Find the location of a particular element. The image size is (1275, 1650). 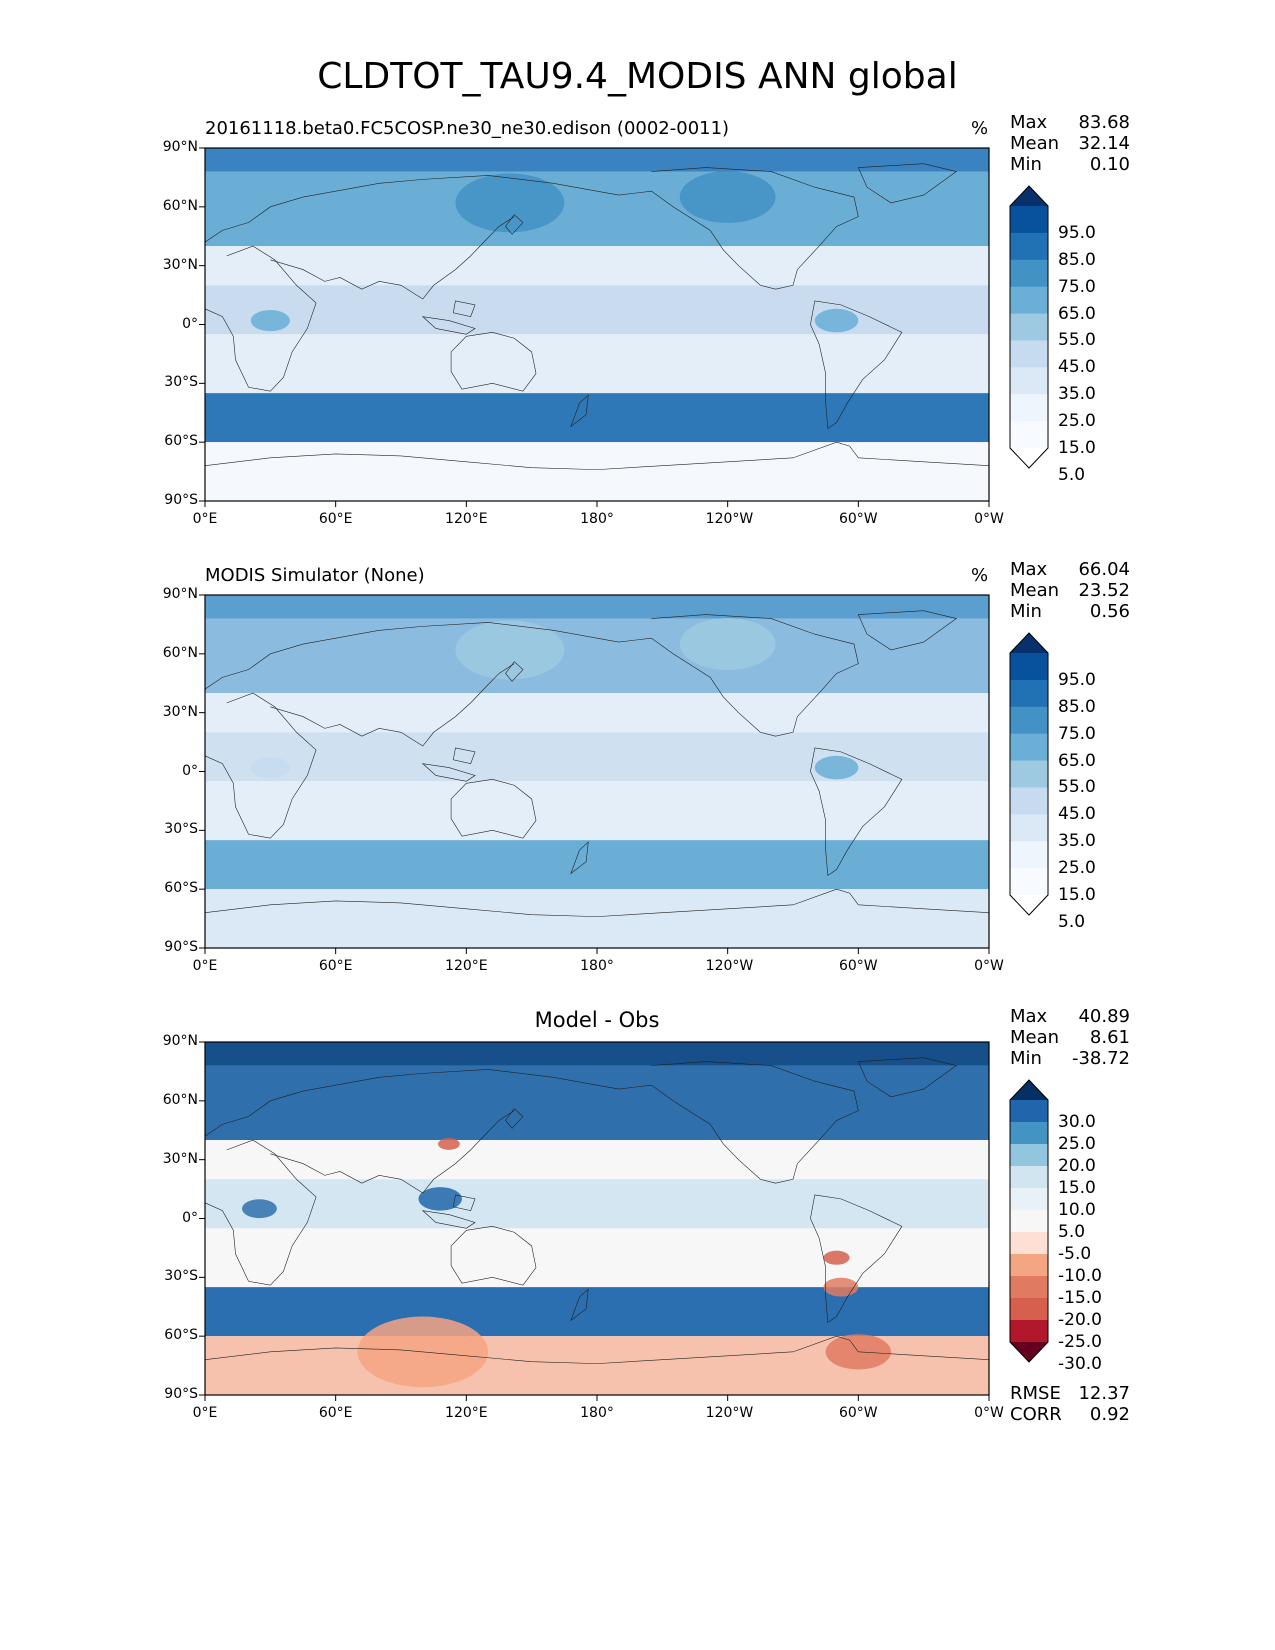

stat-label-corr: CORR is located at coordinates (1036, 1414).